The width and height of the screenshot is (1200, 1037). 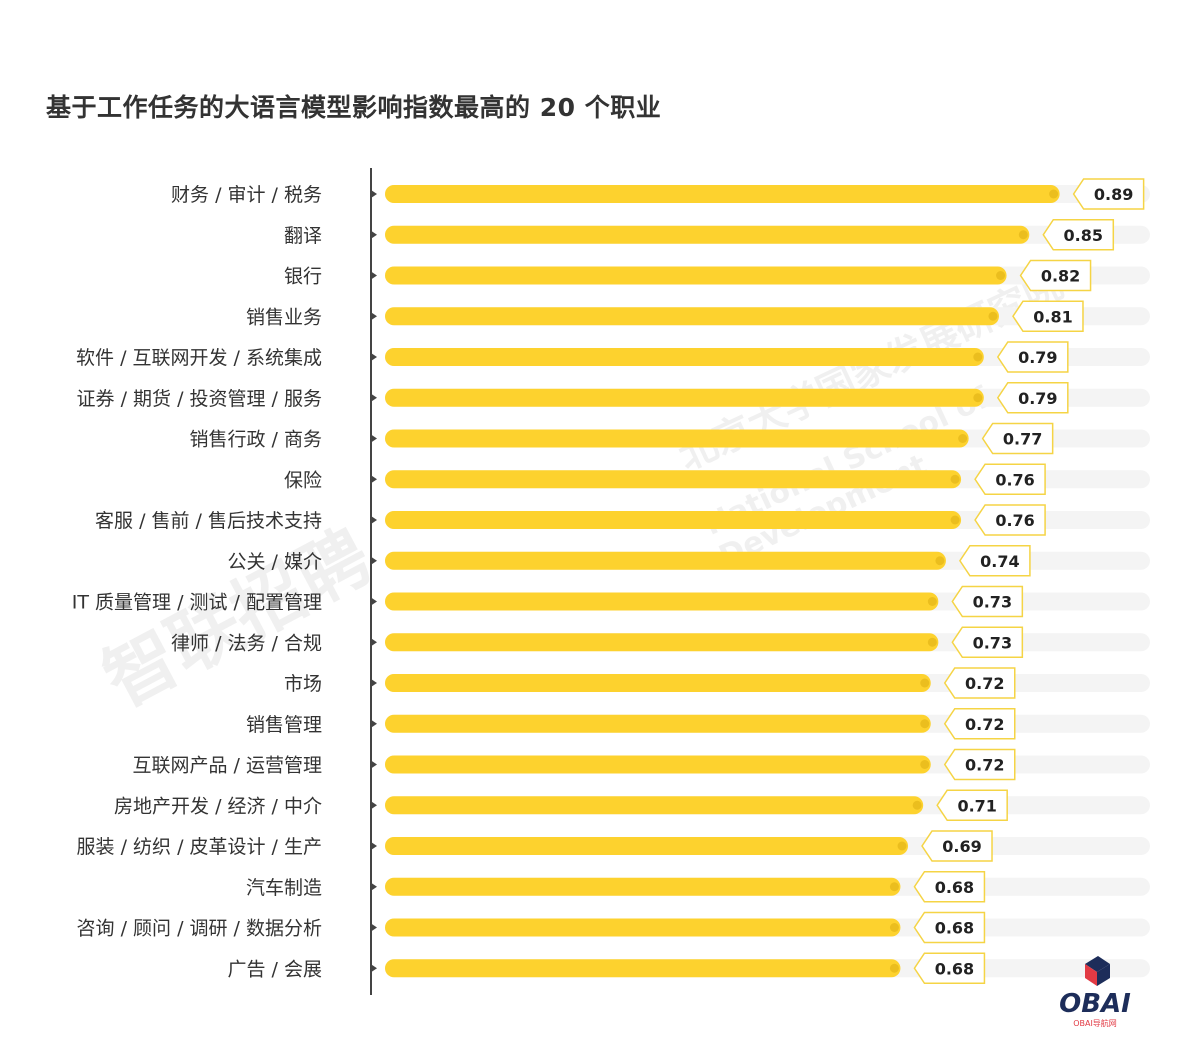 I want to click on category-label: 服装 / 纺织 / 皮革设计 / 生产, so click(x=199, y=847).